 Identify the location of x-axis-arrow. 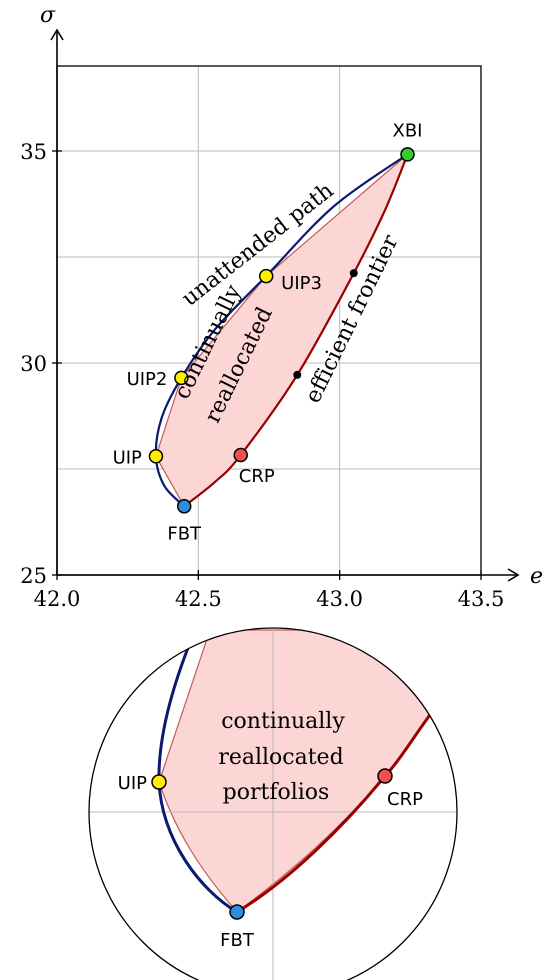
(513, 575).